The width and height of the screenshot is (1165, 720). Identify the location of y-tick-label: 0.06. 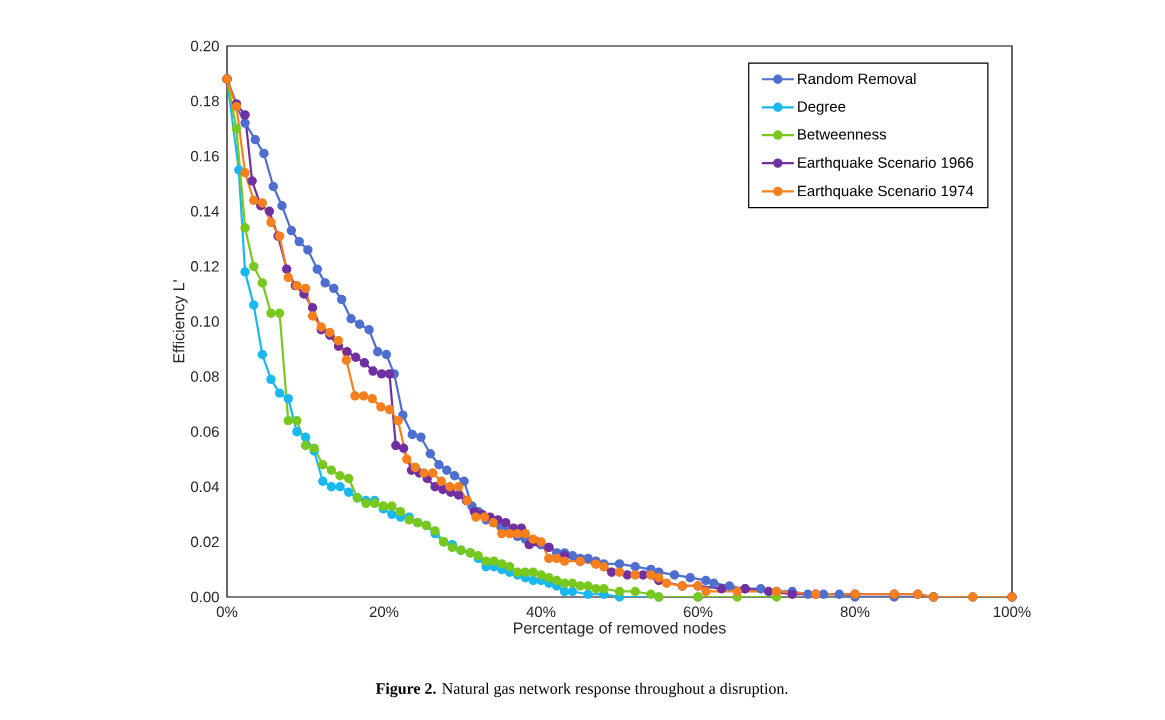
(204, 431).